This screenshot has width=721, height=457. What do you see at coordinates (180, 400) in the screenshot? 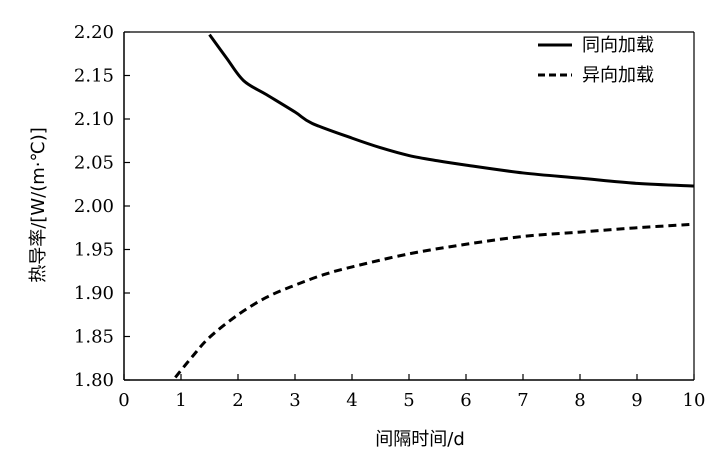
I see `x-tick-label: 1` at bounding box center [180, 400].